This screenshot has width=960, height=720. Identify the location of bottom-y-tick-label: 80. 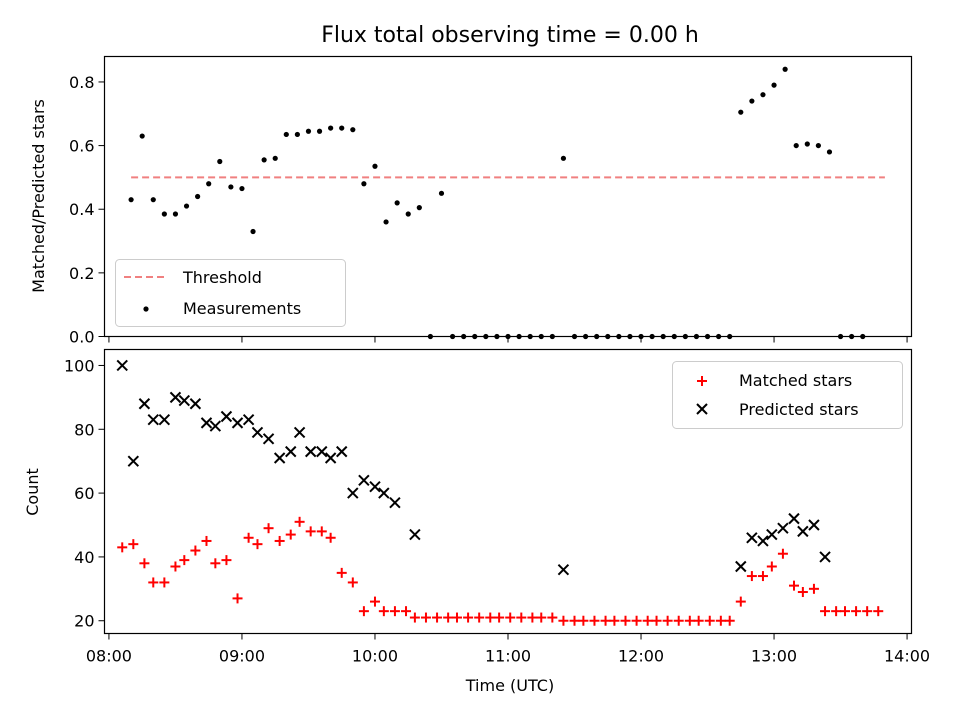
(84, 429).